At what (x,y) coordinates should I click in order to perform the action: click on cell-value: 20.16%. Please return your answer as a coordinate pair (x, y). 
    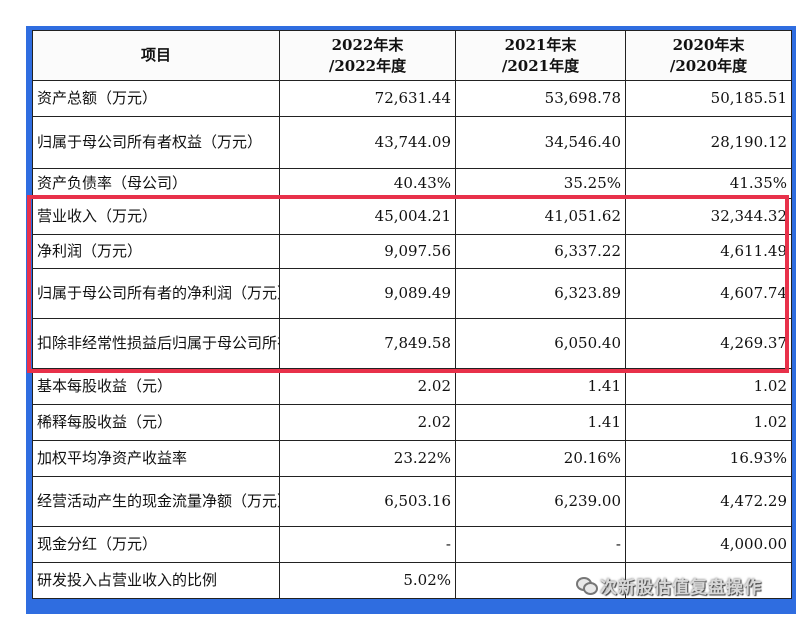
    Looking at the image, I should click on (540, 458).